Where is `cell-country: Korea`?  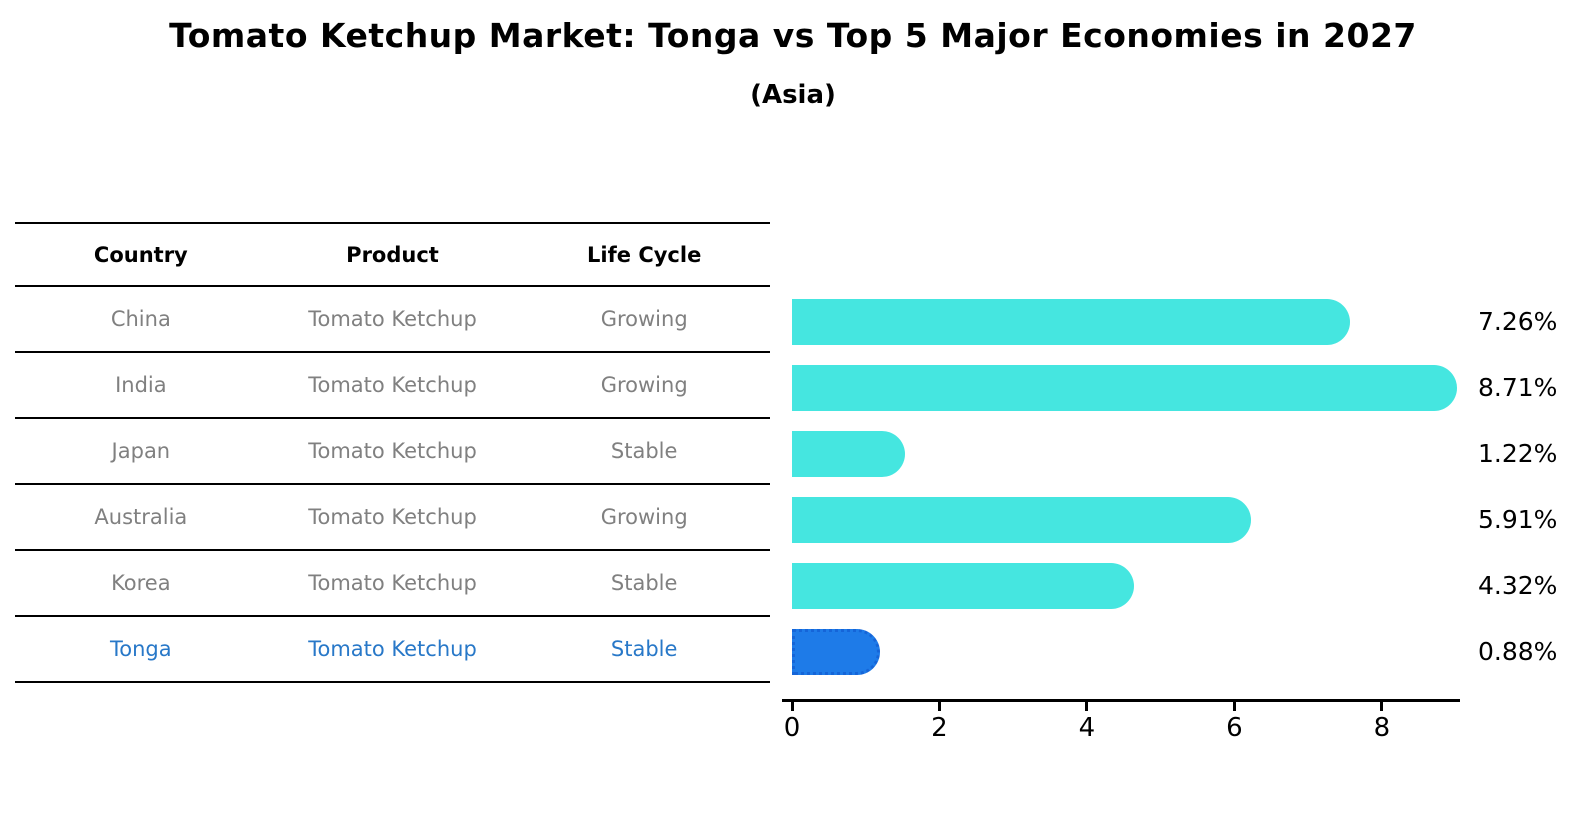 cell-country: Korea is located at coordinates (141, 583).